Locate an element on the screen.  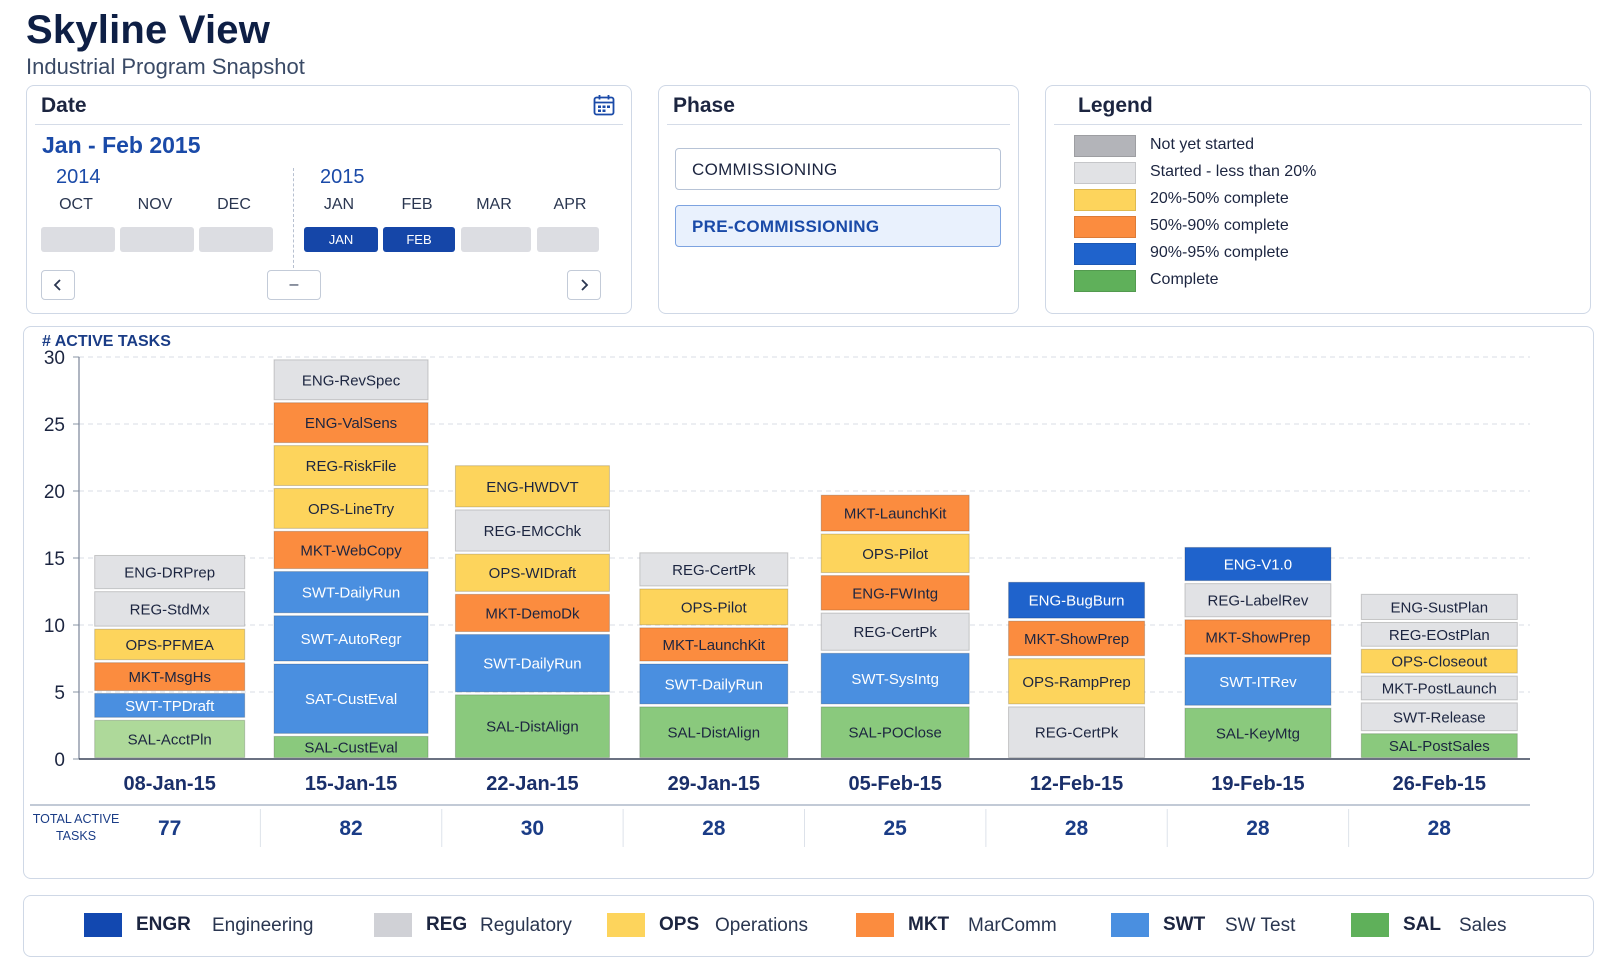
month-cell-jan: JAN is located at coordinates (341, 239).